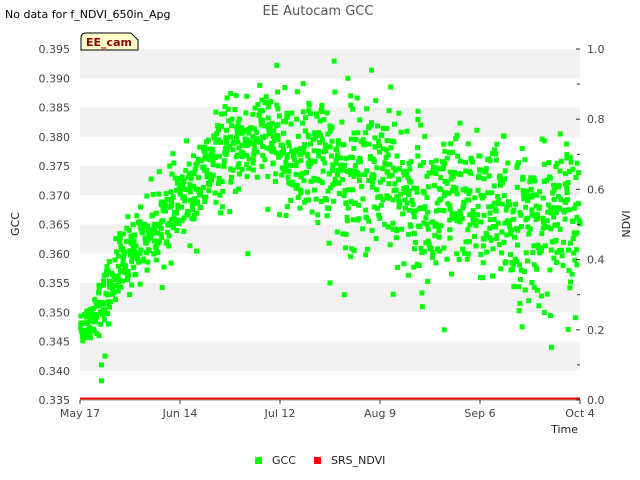 This screenshot has width=640, height=480. I want to click on legend-gcc-marker, so click(258, 460).